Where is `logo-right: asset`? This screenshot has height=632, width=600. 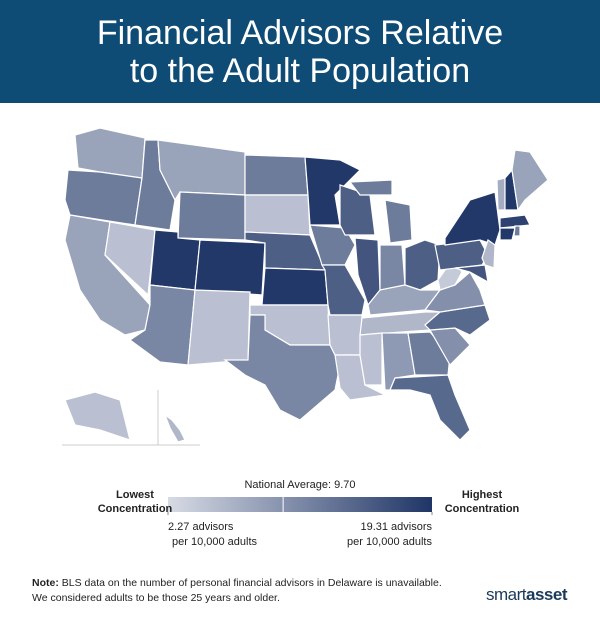
logo-right: asset is located at coordinates (546, 594).